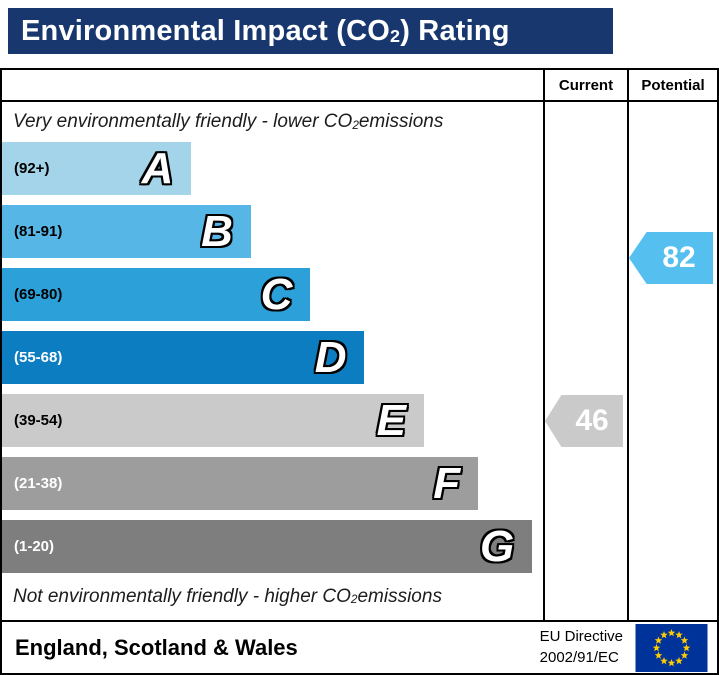 The image size is (719, 675). I want to click on band-range-label: (55-68), so click(38, 357).